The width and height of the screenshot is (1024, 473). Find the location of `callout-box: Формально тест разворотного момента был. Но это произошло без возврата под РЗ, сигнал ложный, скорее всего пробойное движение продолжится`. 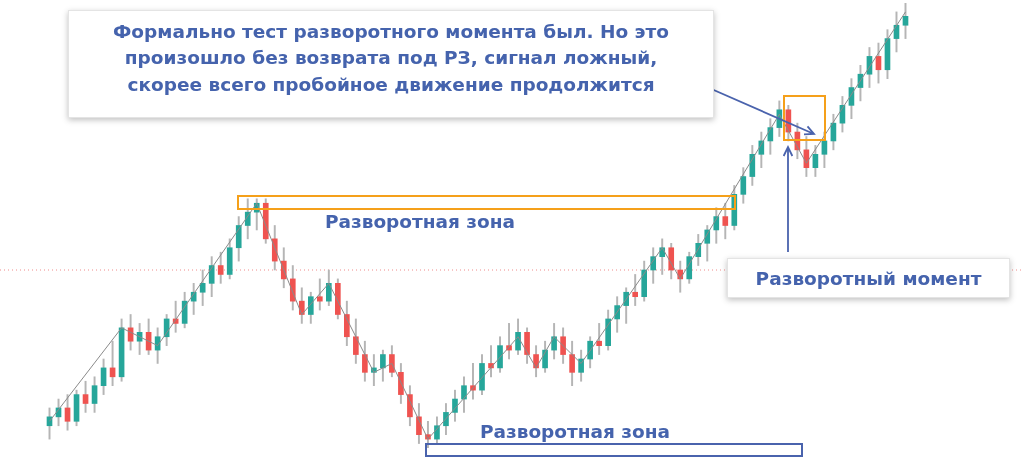

callout-box: Формально тест разворотного момента был. Но это произошло без возврата под РЗ, сигнал ложный, скорее всего пробойное движение продолжится is located at coordinates (391, 64).